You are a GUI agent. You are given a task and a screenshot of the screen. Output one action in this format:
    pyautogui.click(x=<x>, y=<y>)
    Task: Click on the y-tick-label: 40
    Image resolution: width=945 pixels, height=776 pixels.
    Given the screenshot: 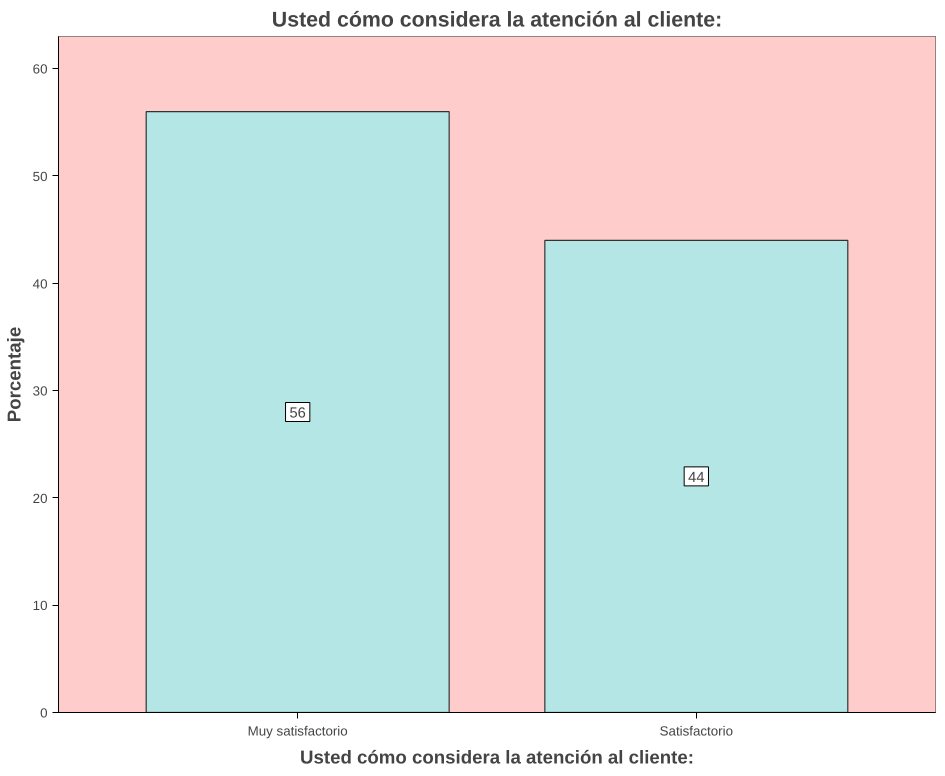 What is the action you would take?
    pyautogui.click(x=40, y=284)
    